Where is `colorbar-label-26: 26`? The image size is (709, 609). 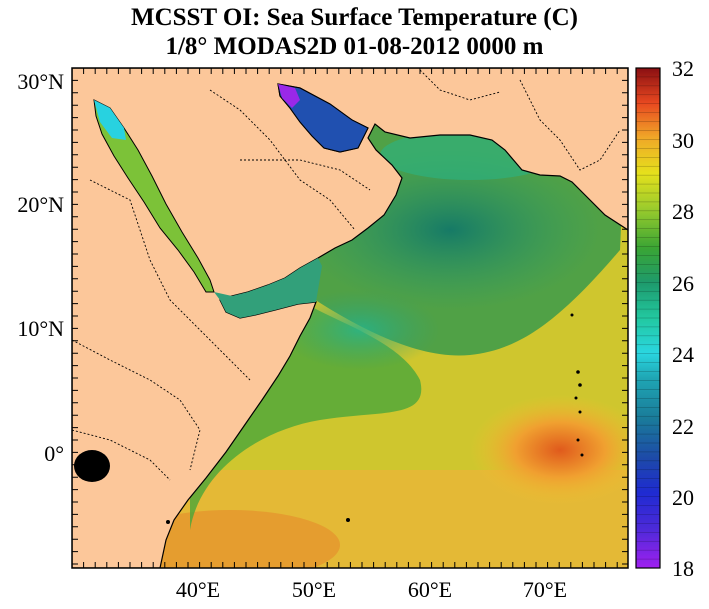 colorbar-label-26: 26 is located at coordinates (683, 283).